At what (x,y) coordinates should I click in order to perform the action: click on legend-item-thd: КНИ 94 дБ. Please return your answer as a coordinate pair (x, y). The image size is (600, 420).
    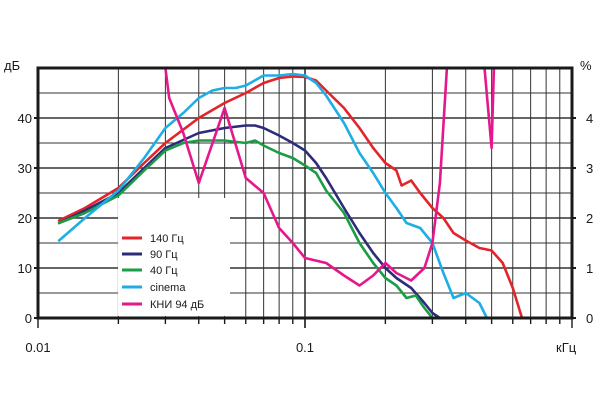
    Looking at the image, I should click on (163, 305).